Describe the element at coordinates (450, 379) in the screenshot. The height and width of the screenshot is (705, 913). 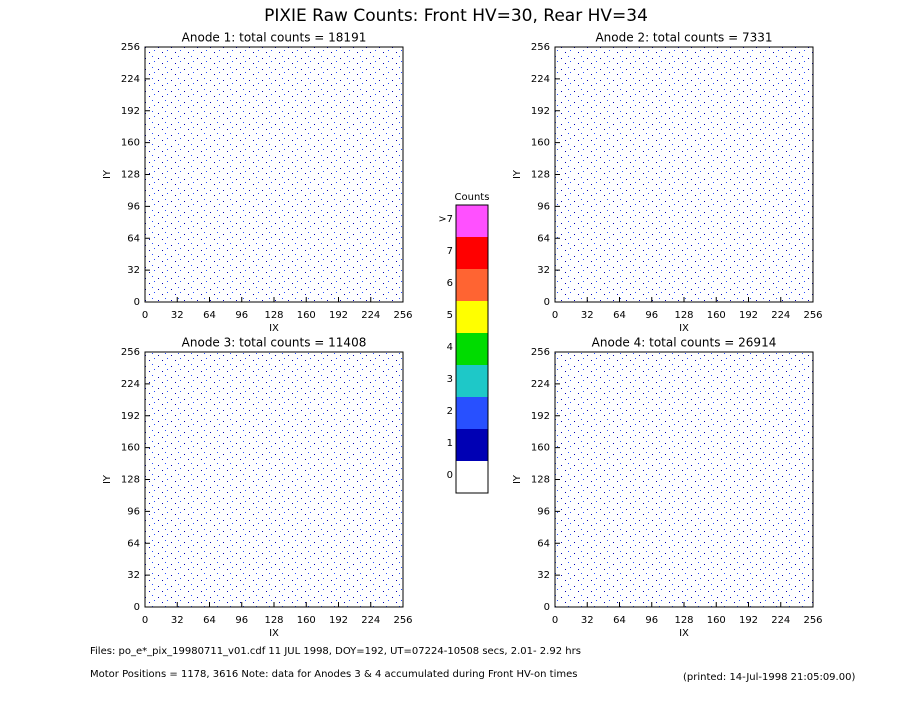
I see `colorbar-label: 3` at that location.